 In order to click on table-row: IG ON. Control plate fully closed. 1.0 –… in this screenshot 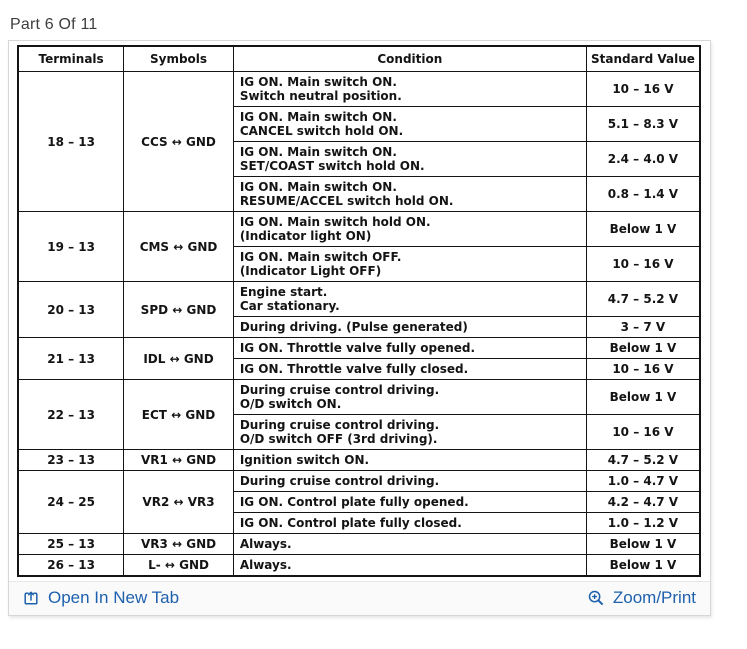, I will do `click(359, 523)`.